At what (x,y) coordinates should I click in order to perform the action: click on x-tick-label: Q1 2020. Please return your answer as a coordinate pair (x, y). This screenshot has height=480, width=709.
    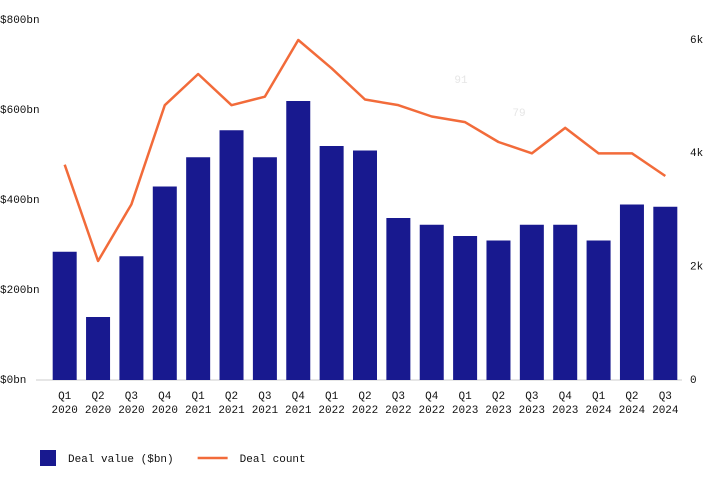
    Looking at the image, I should click on (64, 404).